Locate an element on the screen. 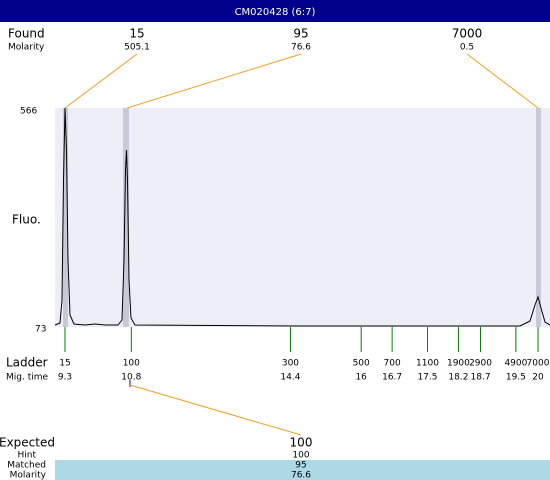 This screenshot has height=480, width=550. expected-label: Expected is located at coordinates (27, 443).